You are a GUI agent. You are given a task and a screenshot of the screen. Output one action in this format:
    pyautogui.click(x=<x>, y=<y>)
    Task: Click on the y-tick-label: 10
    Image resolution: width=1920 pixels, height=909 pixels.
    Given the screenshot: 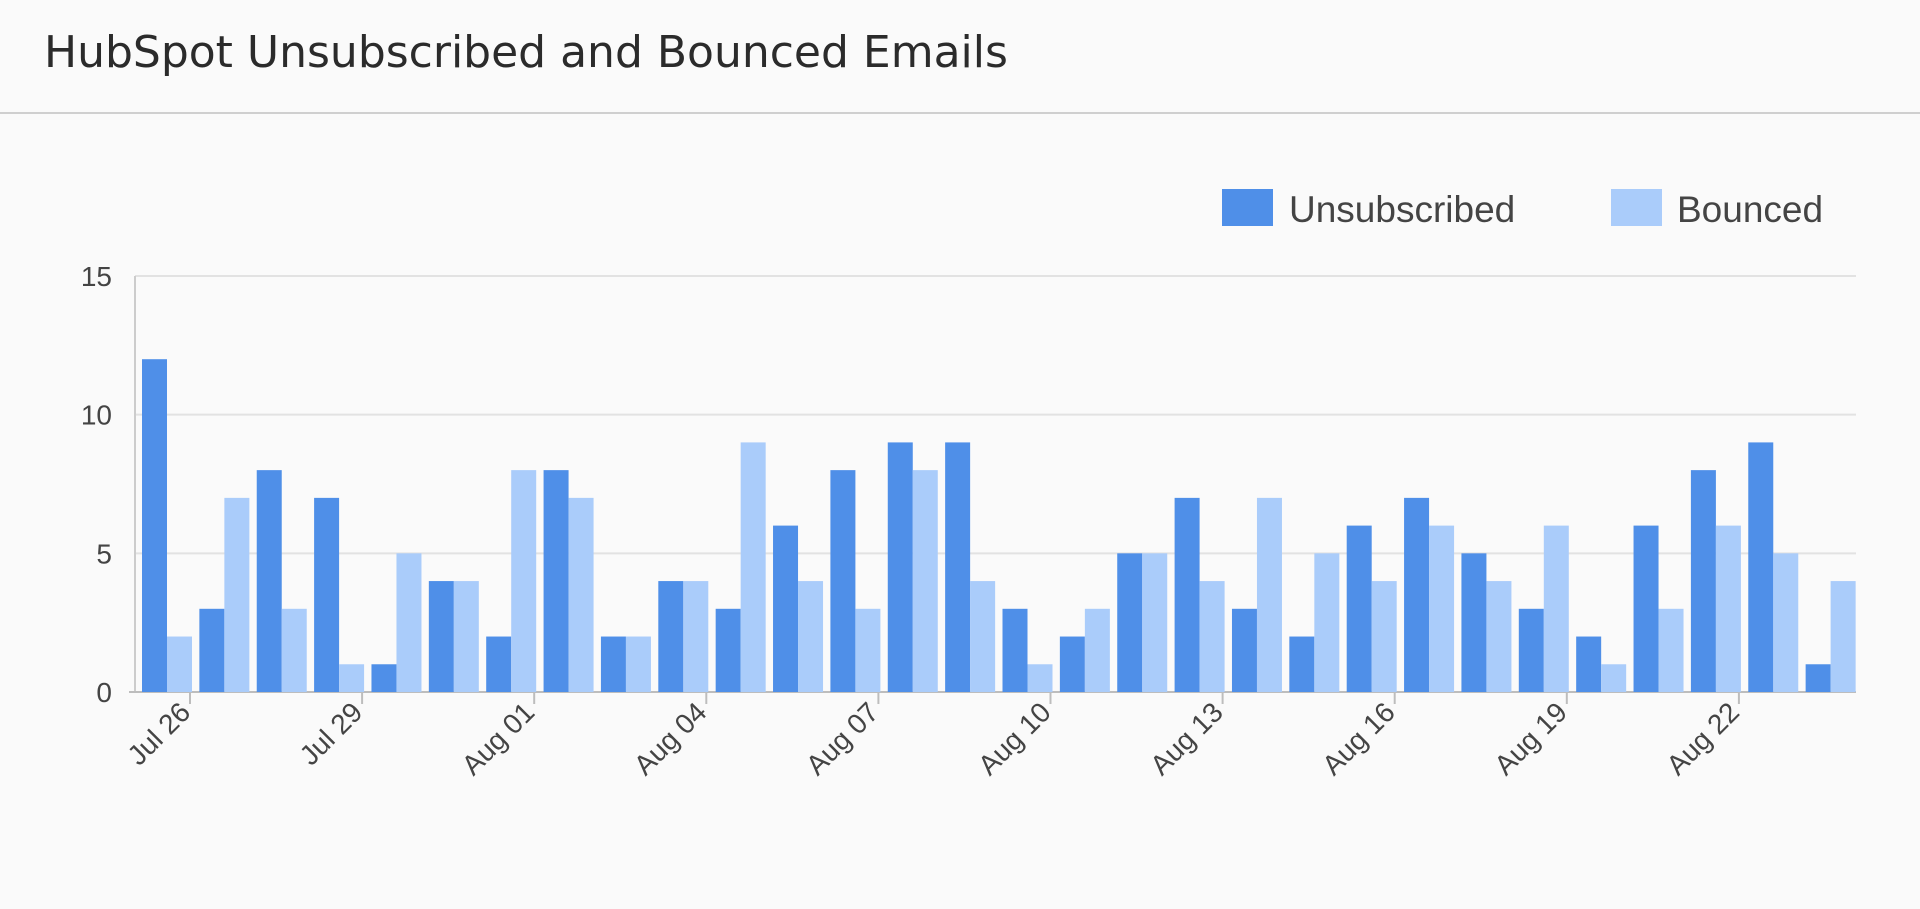 What is the action you would take?
    pyautogui.click(x=96, y=415)
    